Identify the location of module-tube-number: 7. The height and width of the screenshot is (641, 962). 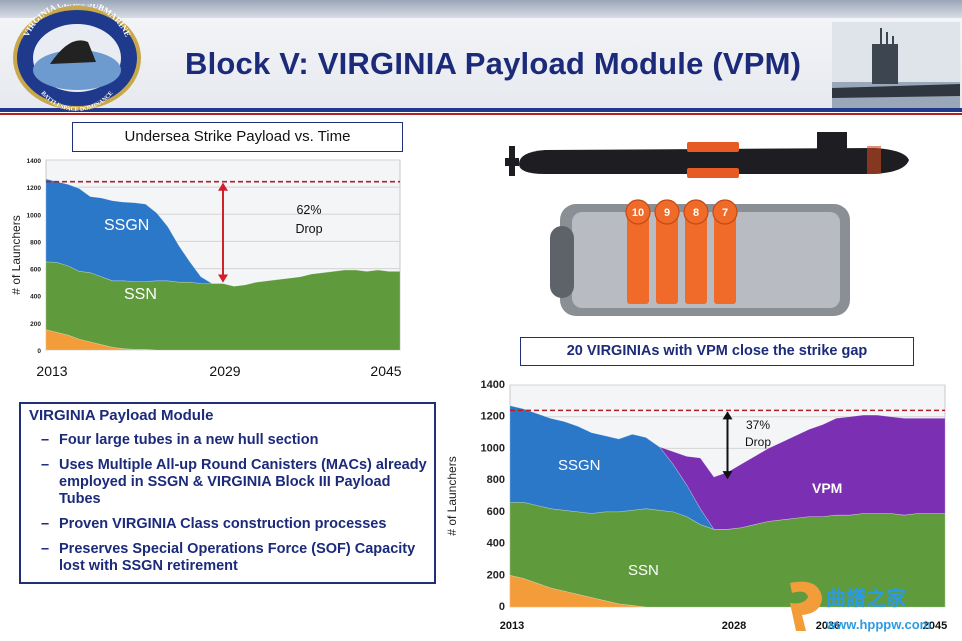
(725, 213).